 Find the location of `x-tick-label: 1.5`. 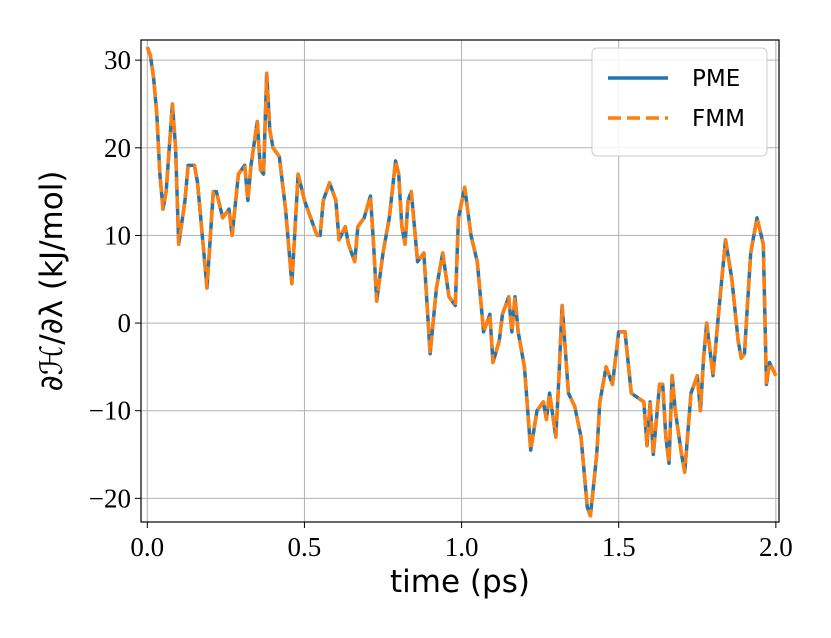

x-tick-label: 1.5 is located at coordinates (619, 547).